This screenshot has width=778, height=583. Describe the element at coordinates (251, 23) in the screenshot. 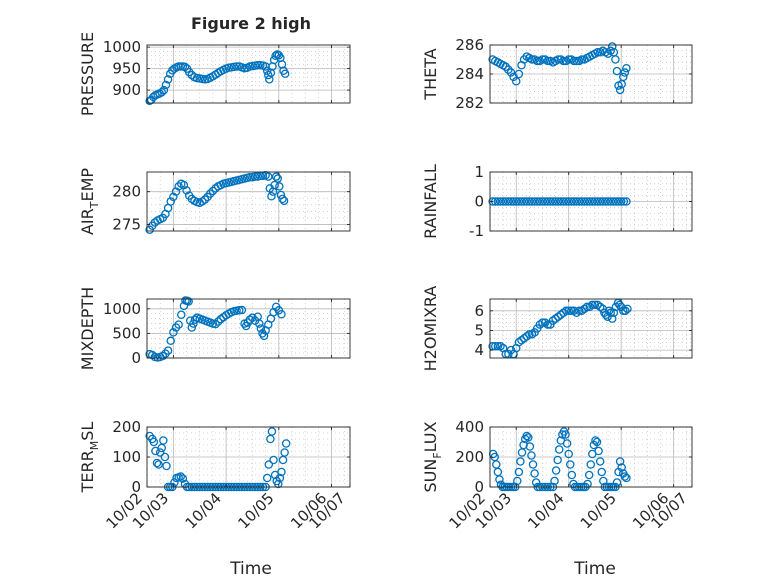

I see `figure-title: Figure 2 high` at that location.